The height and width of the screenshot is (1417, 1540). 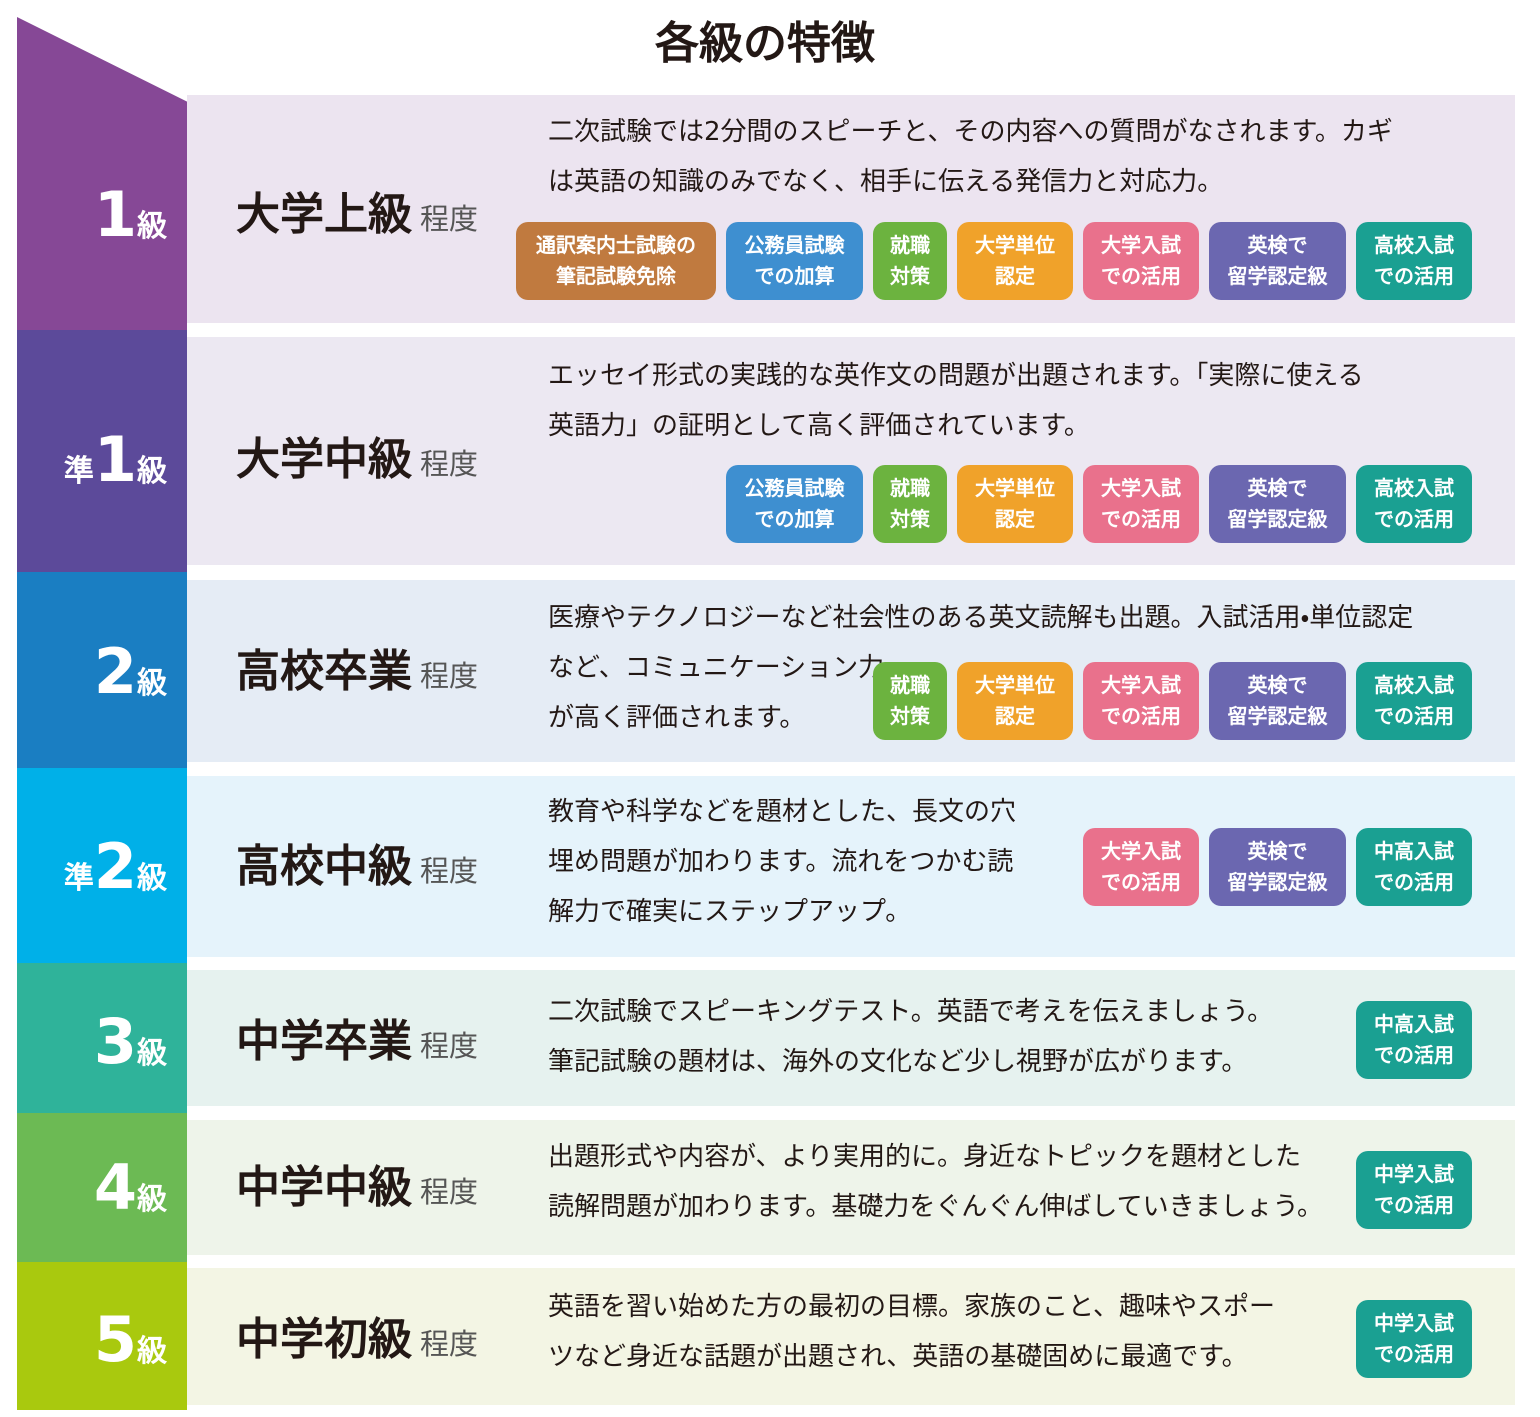 What do you see at coordinates (911, 1012) in the screenshot?
I see `description-line: 二次試験でスピーキングテスト。英語で考えを伝えましょう。` at bounding box center [911, 1012].